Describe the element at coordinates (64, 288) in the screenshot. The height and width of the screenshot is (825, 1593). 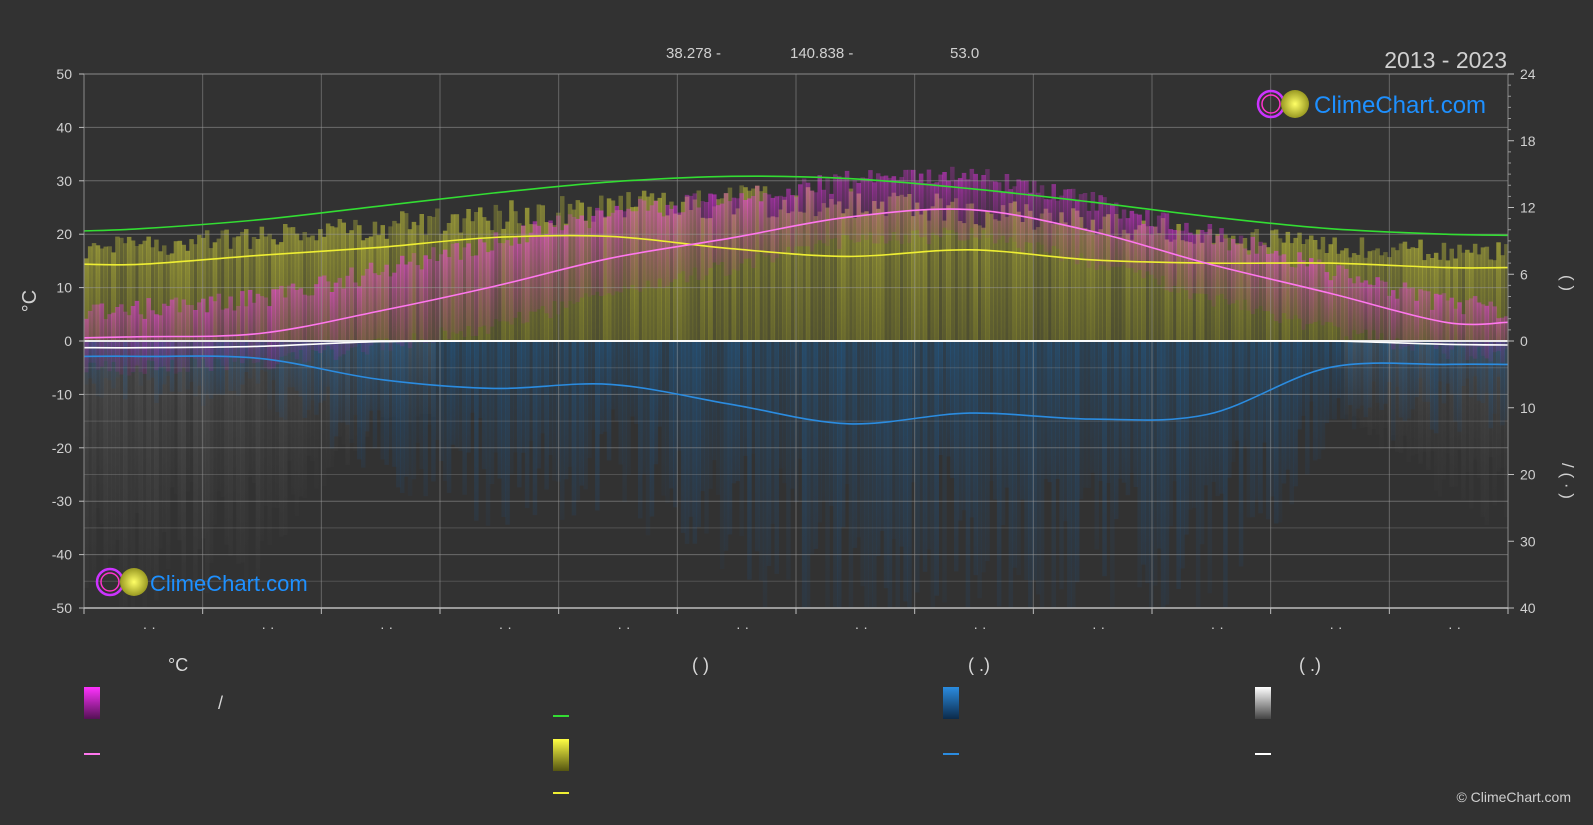
I see `left-tick-label: 10` at that location.